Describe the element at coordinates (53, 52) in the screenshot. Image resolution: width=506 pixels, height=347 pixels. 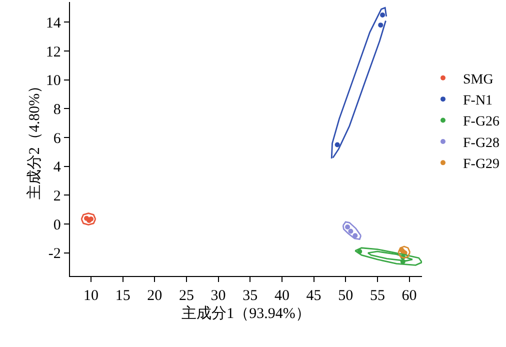
I see `y-tick-label: 12` at that location.